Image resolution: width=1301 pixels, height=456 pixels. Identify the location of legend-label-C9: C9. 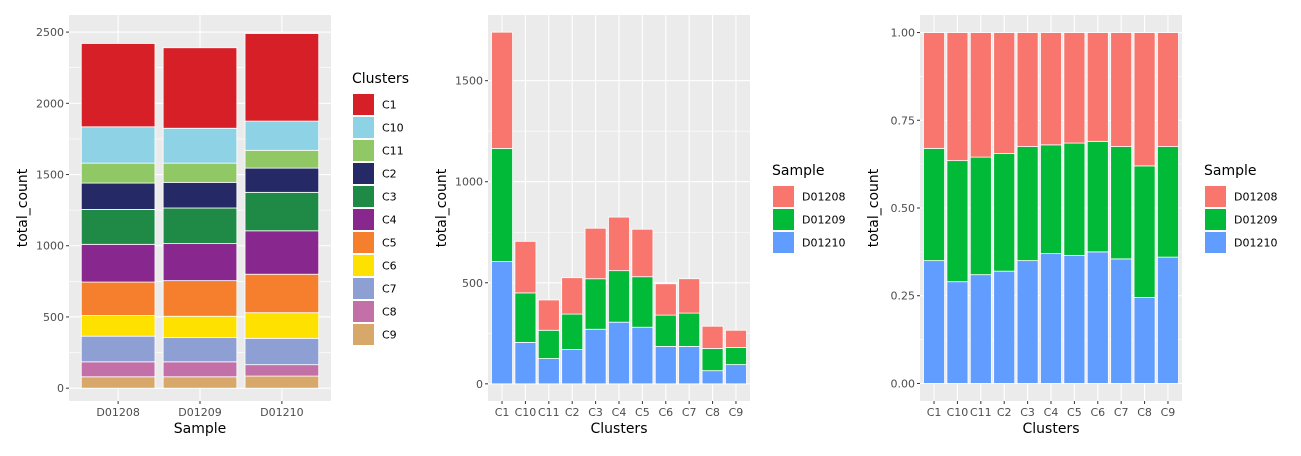
(389, 335).